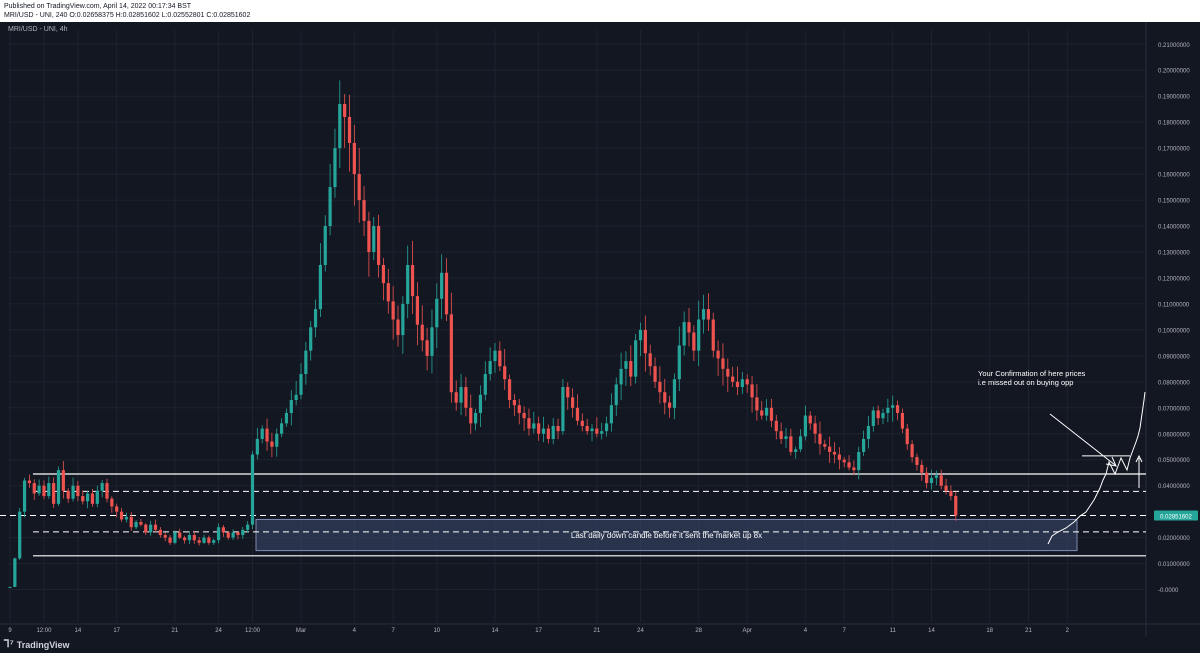 The image size is (1200, 653). Describe the element at coordinates (1174, 150) in the screenshot. I see `y-tick-label: 0.17000000` at that location.